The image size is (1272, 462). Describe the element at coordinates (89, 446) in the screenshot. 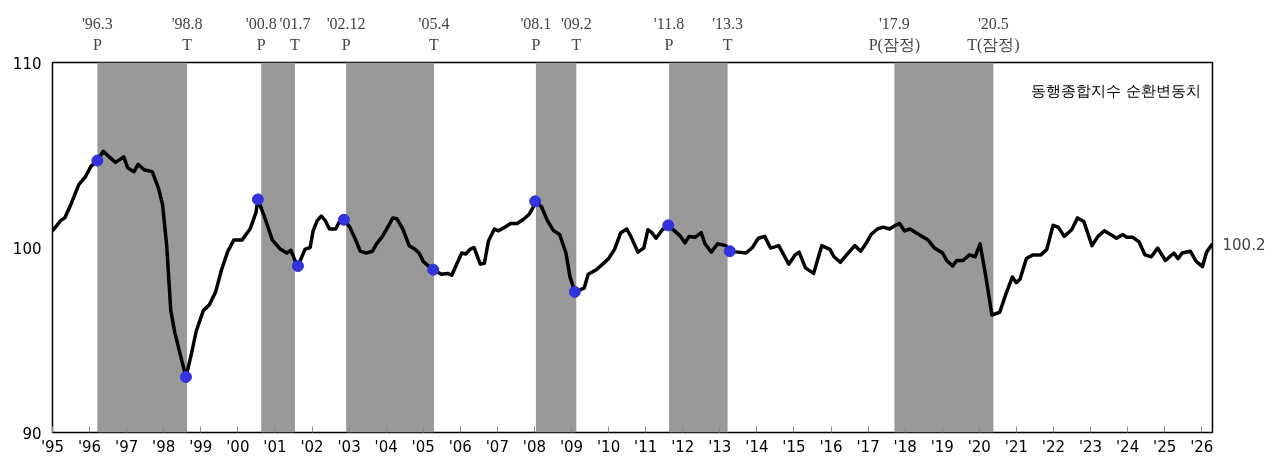

I see `x-tick-label: '96` at that location.